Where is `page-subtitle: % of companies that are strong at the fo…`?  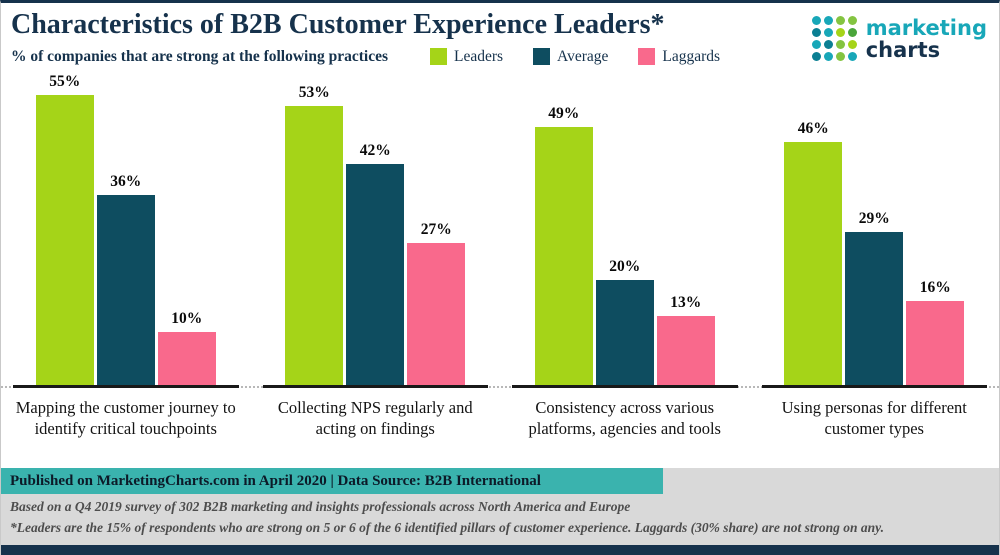
page-subtitle: % of companies that are strong at the fo… is located at coordinates (199, 56).